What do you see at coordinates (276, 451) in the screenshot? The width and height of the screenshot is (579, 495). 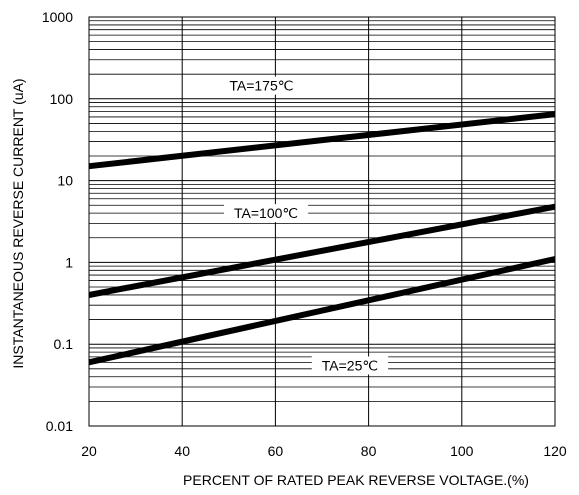 I see `x-tick-label: 60` at bounding box center [276, 451].